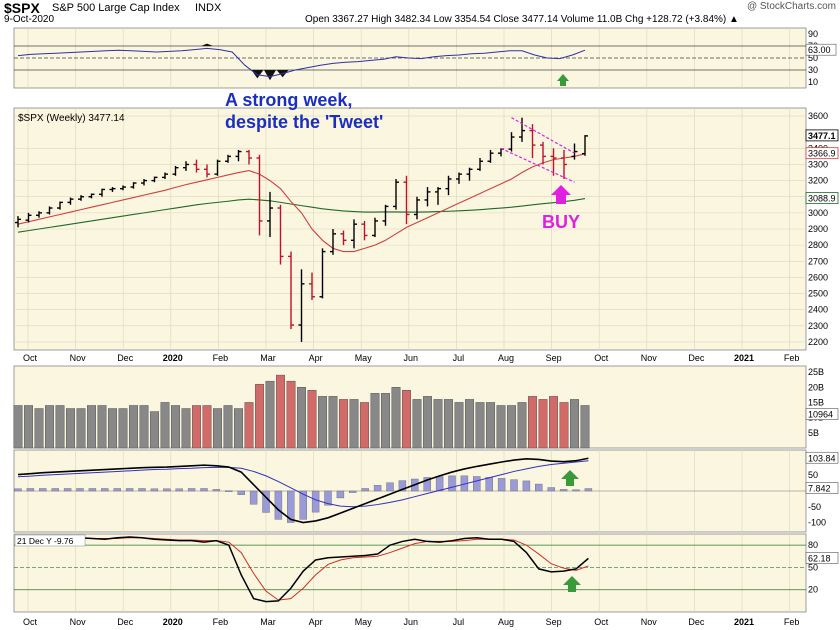  What do you see at coordinates (791, 6) in the screenshot?
I see `watermark: @ StockCharts.com` at bounding box center [791, 6].